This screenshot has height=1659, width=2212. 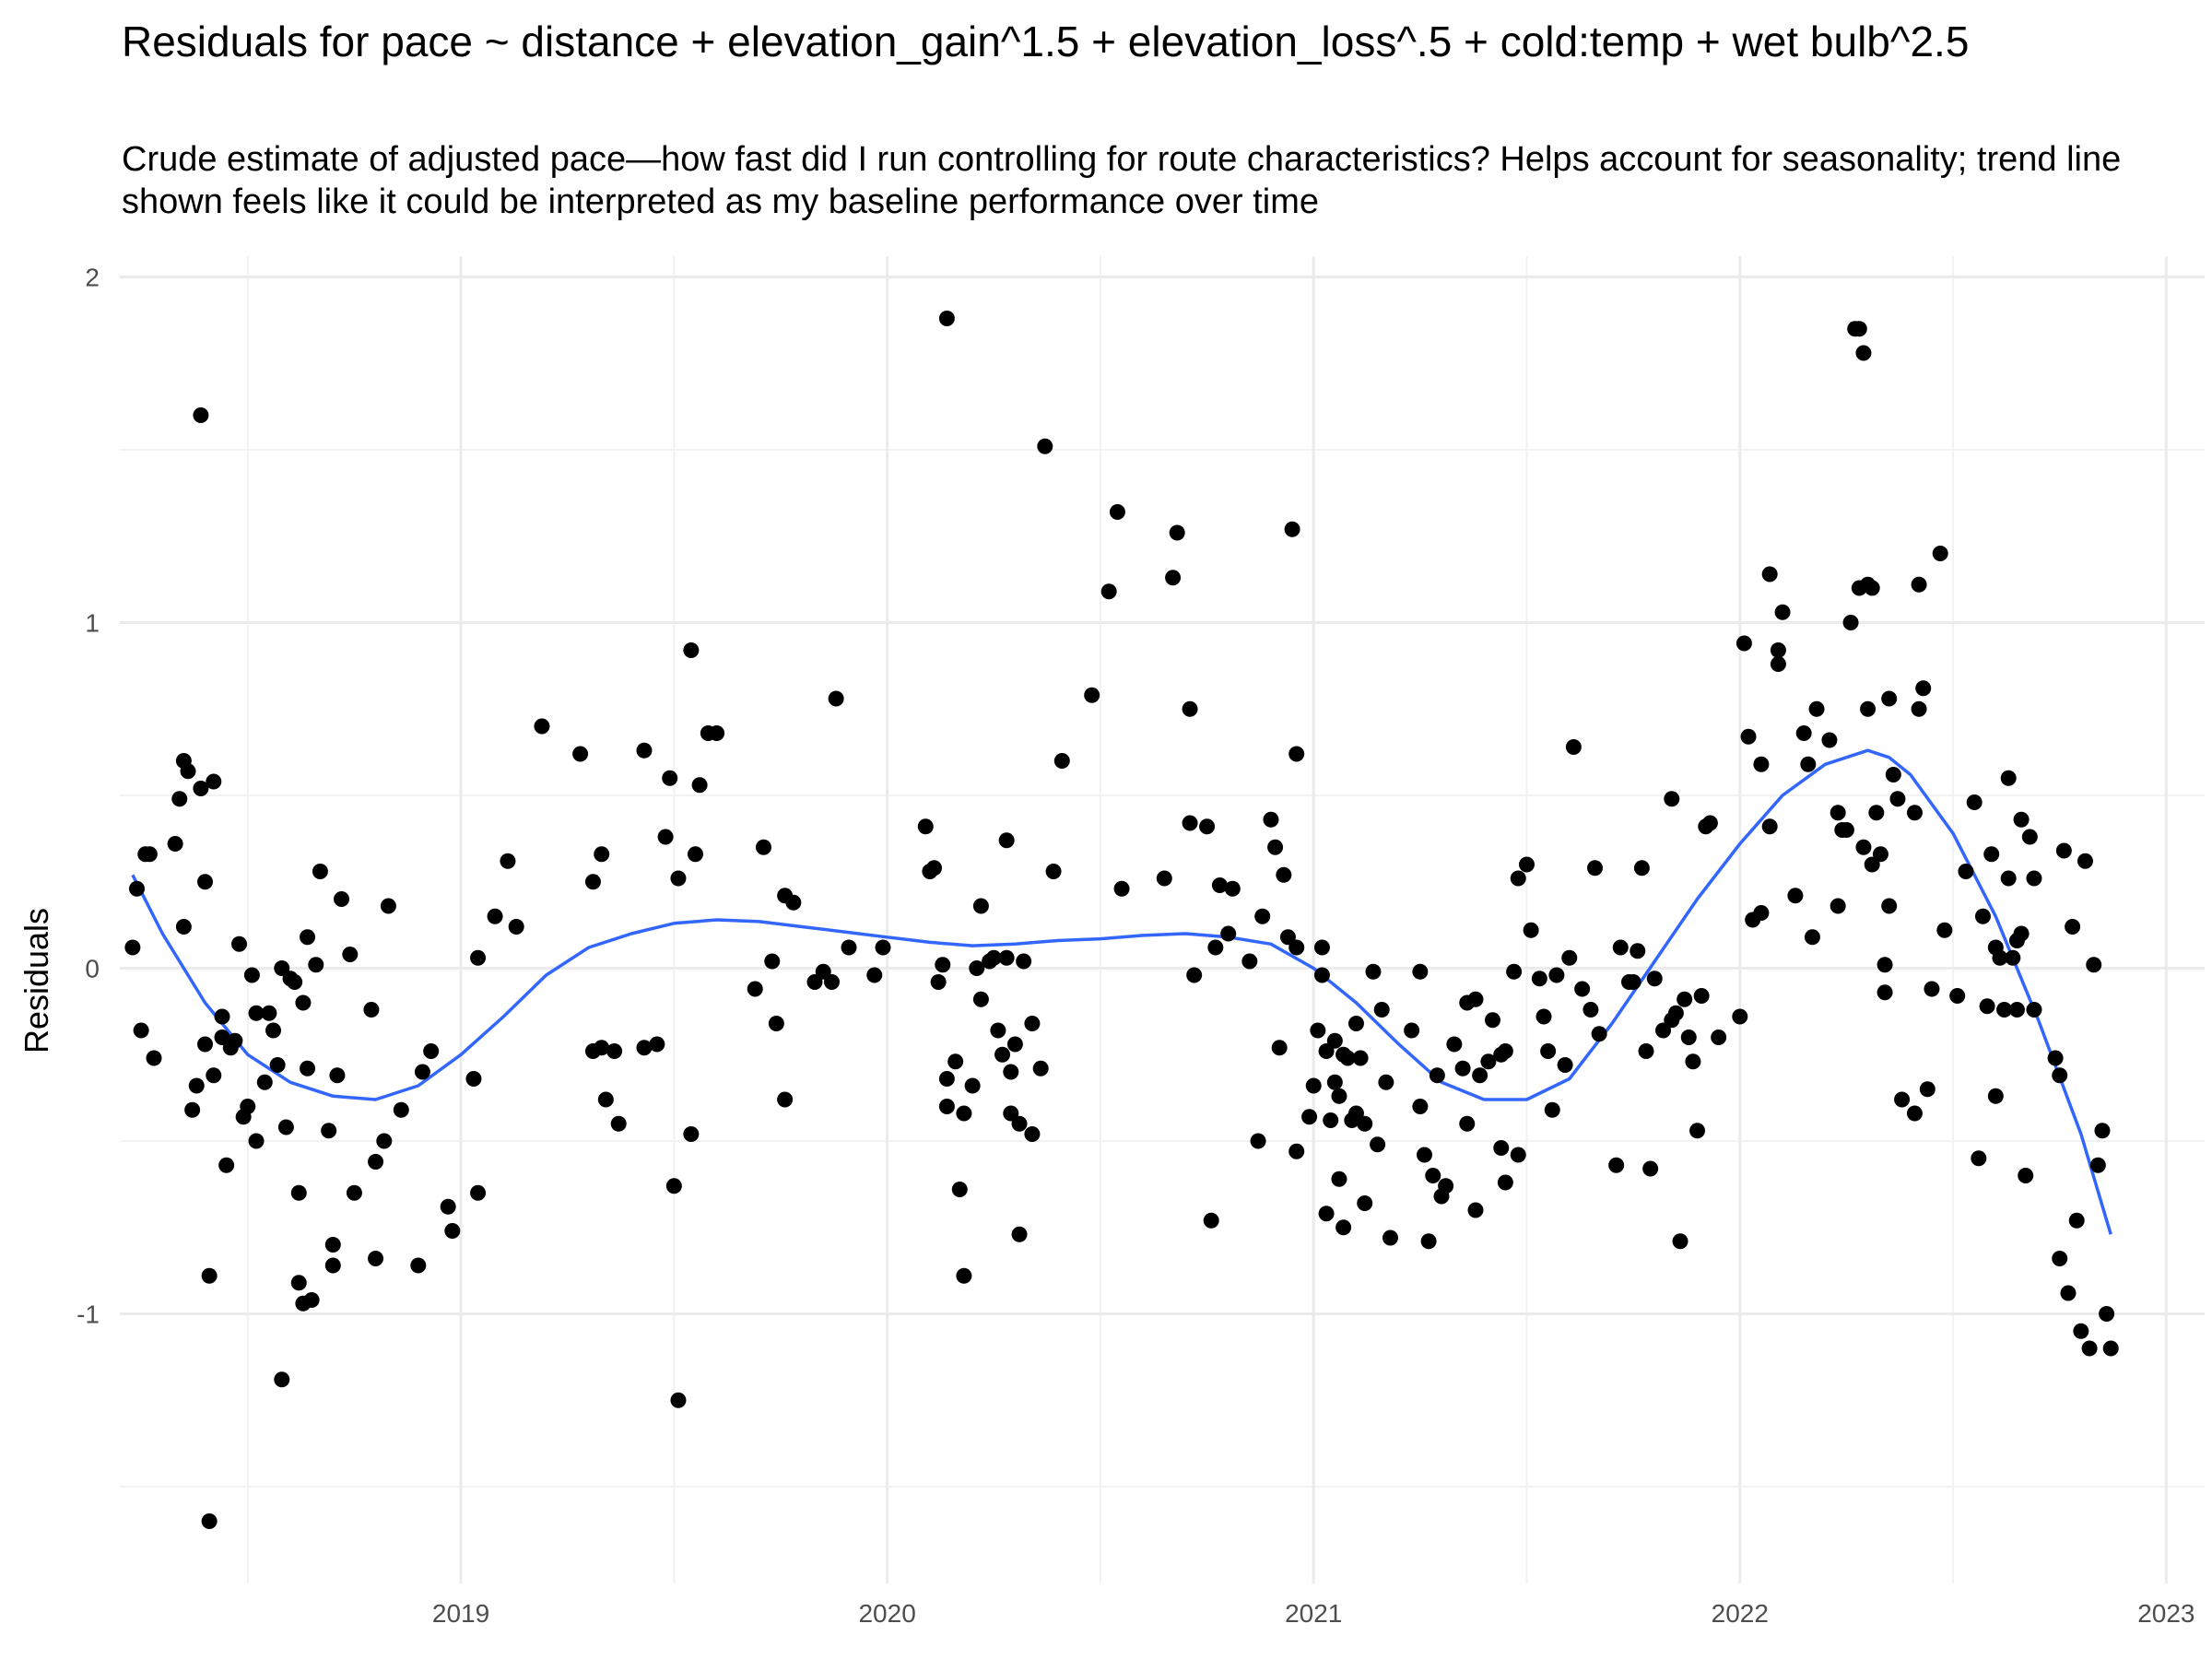 I want to click on y-tick-label: 2, so click(x=92, y=278).